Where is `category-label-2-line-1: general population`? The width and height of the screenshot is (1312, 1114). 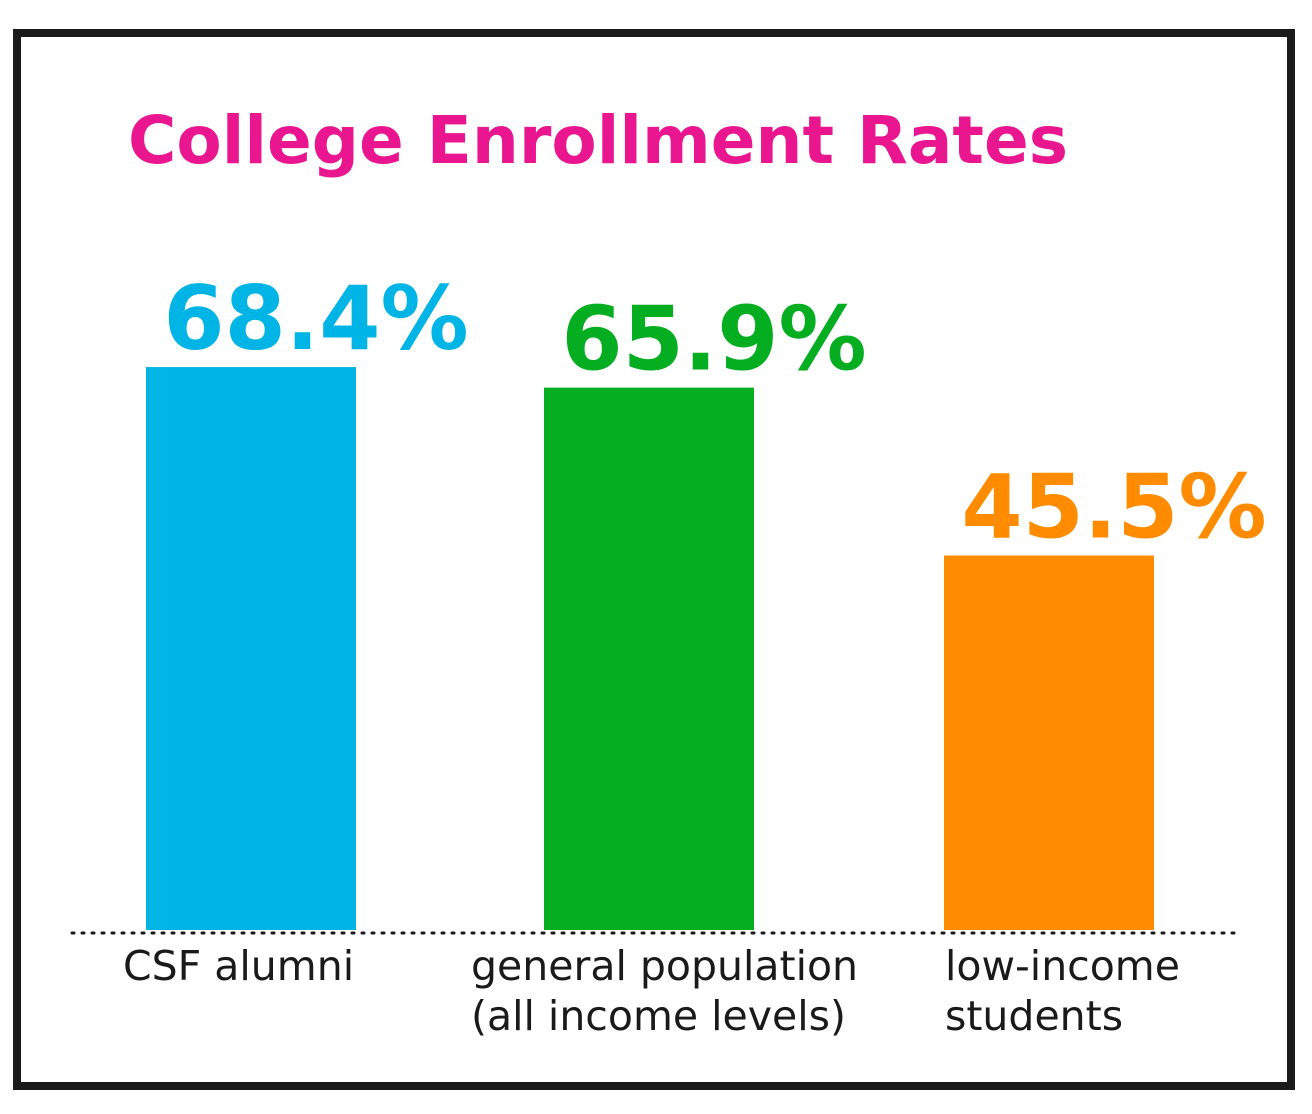 category-label-2-line-1: general population is located at coordinates (664, 966).